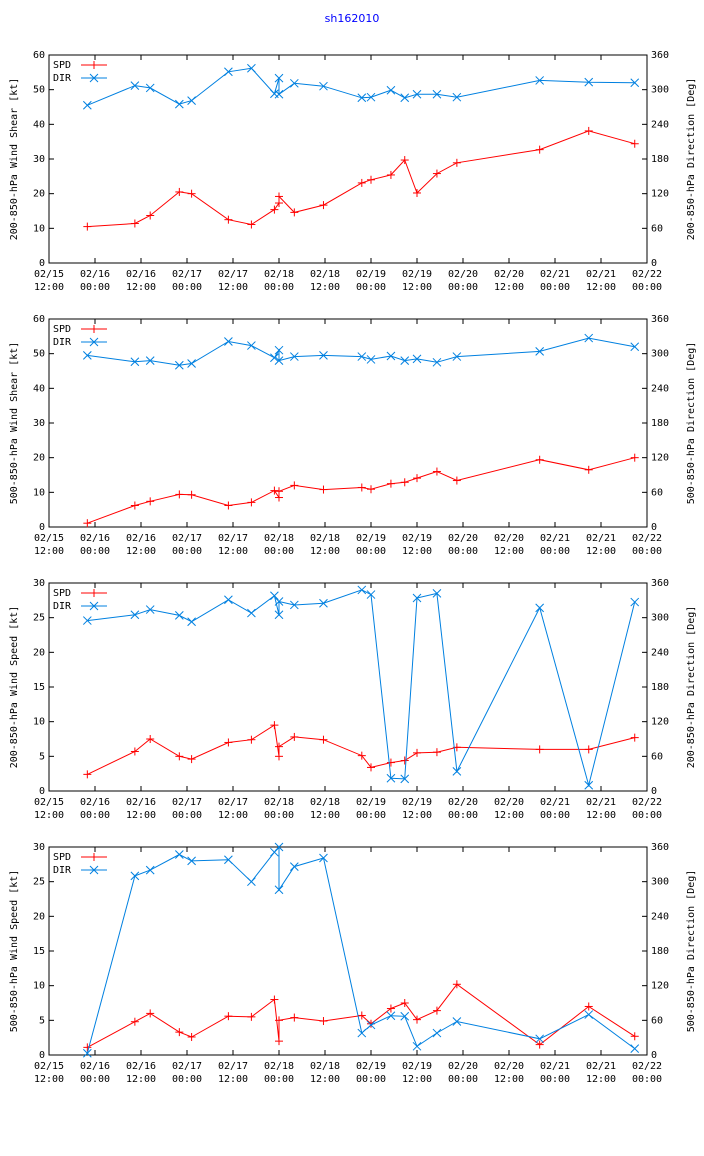 The image size is (704, 1156). I want to click on y-tick-label: 5, so click(42, 1020).